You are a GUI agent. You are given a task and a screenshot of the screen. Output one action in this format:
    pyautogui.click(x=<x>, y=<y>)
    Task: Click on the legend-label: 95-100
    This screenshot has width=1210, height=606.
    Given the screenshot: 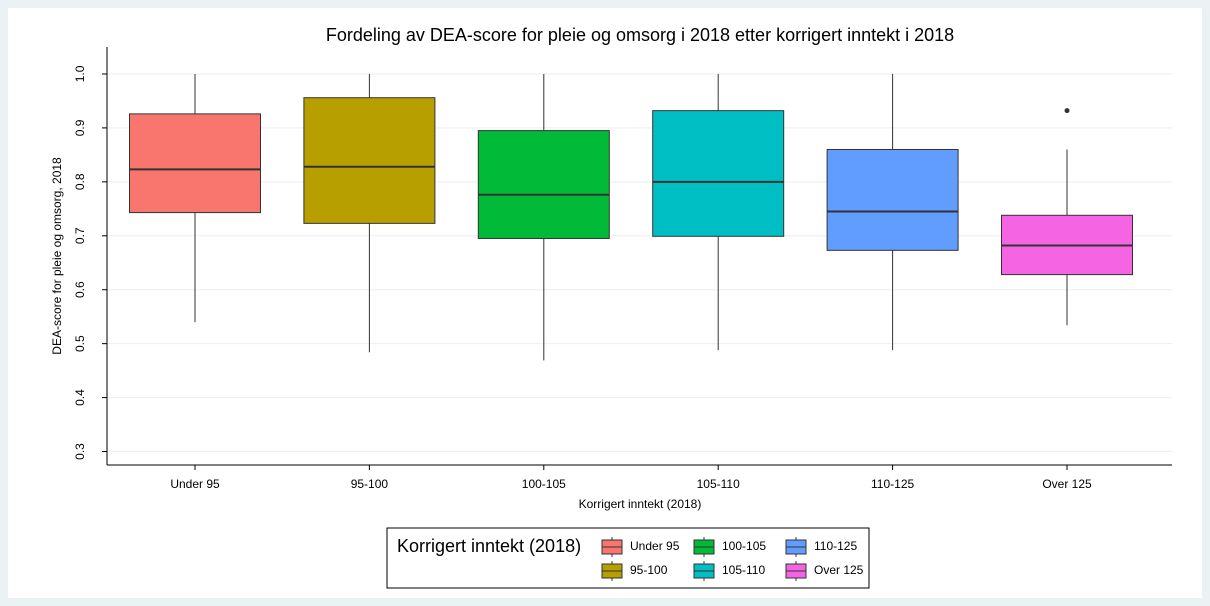 What is the action you would take?
    pyautogui.click(x=649, y=570)
    